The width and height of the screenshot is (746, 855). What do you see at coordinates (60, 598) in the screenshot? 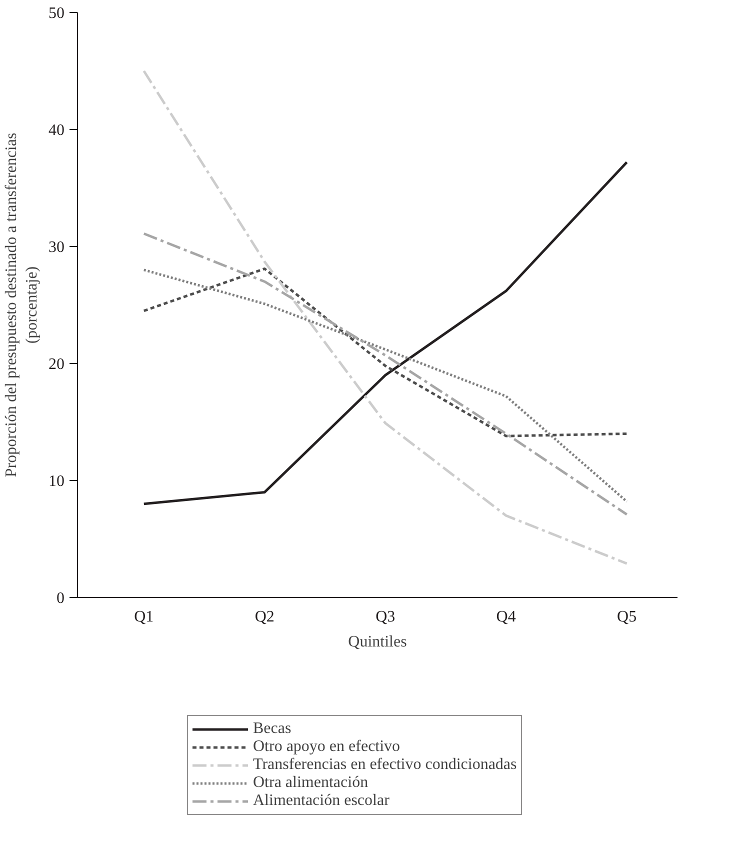
I see `y-tick-label: 0` at bounding box center [60, 598].